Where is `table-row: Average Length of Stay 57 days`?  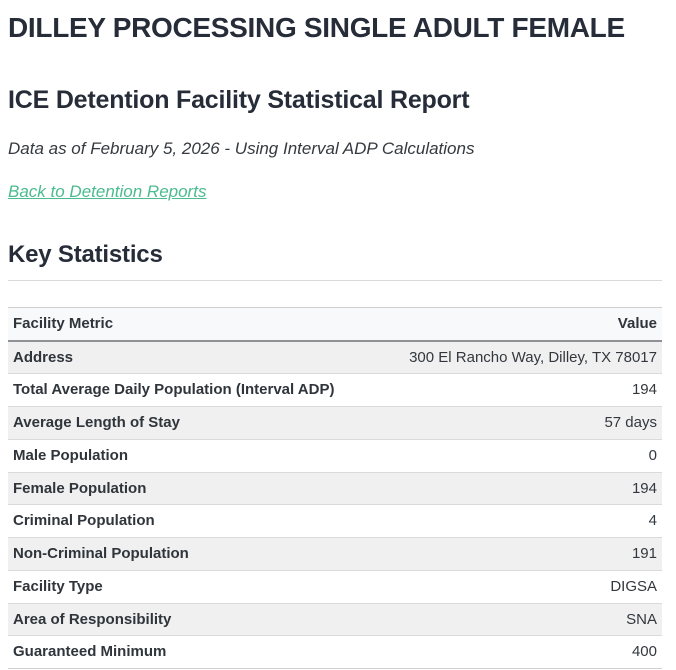
table-row: Average Length of Stay 57 days is located at coordinates (335, 423).